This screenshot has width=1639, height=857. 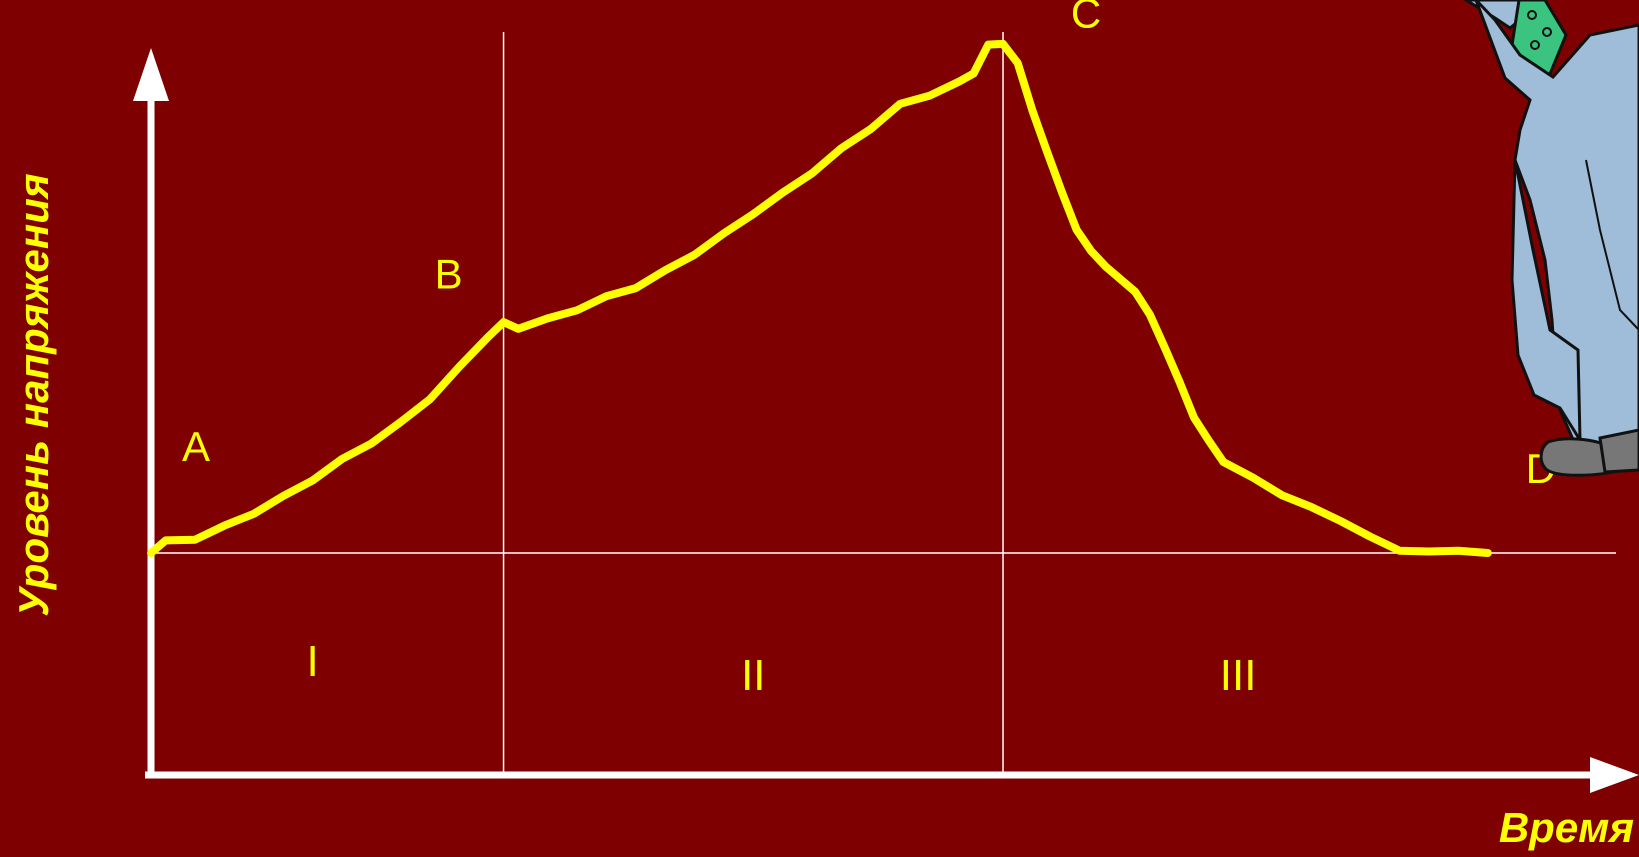 I want to click on point-label-a: A, so click(x=196, y=446).